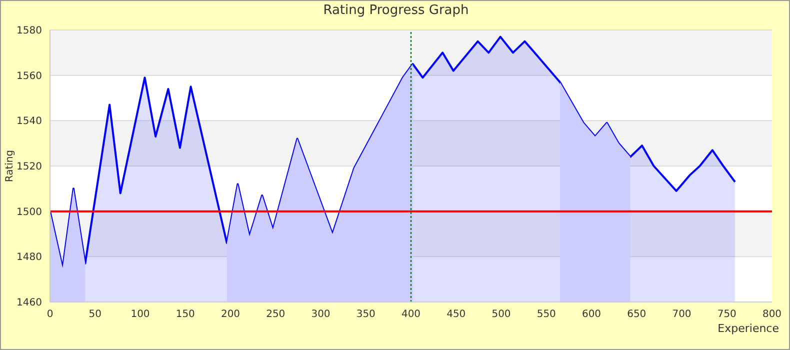 This screenshot has height=350, width=790. I want to click on x-axis-title: Experience, so click(748, 328).